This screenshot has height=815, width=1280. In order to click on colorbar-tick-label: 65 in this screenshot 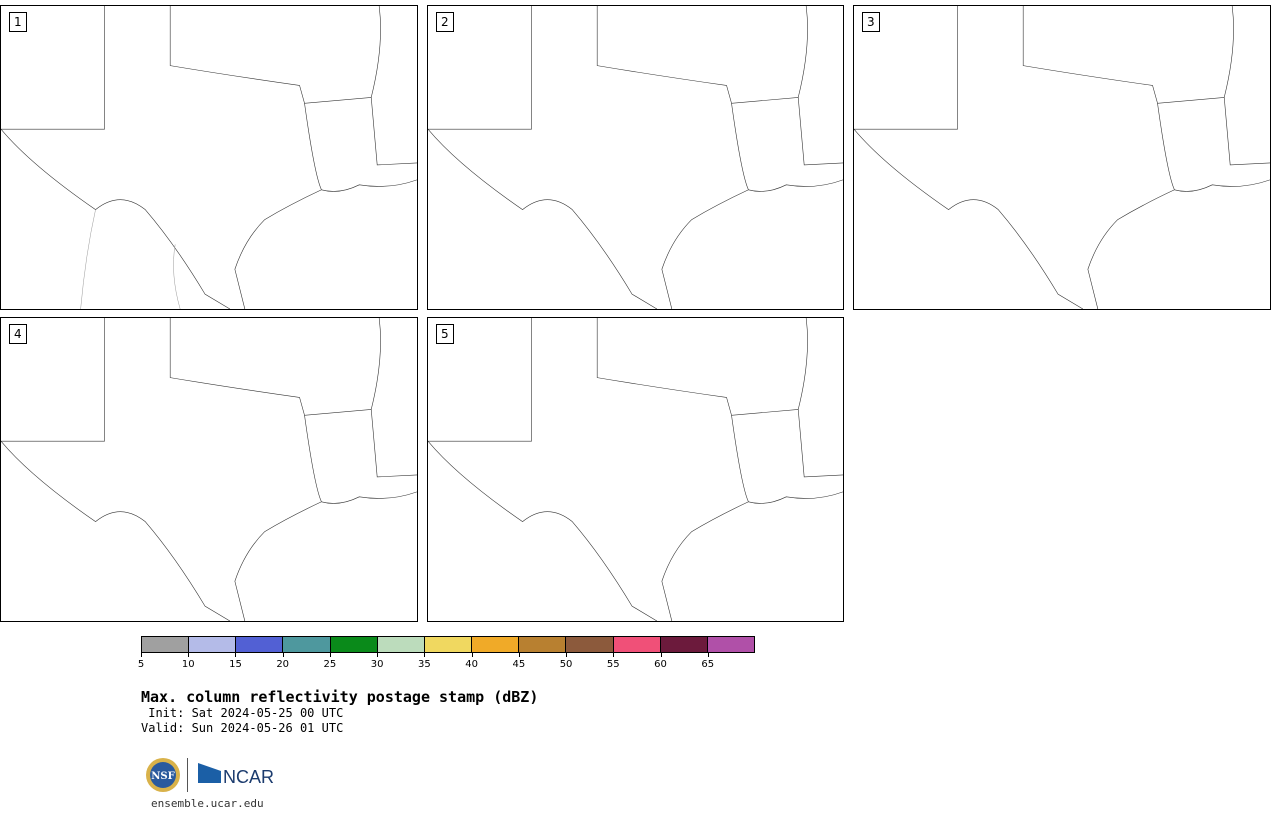, I will do `click(708, 664)`.